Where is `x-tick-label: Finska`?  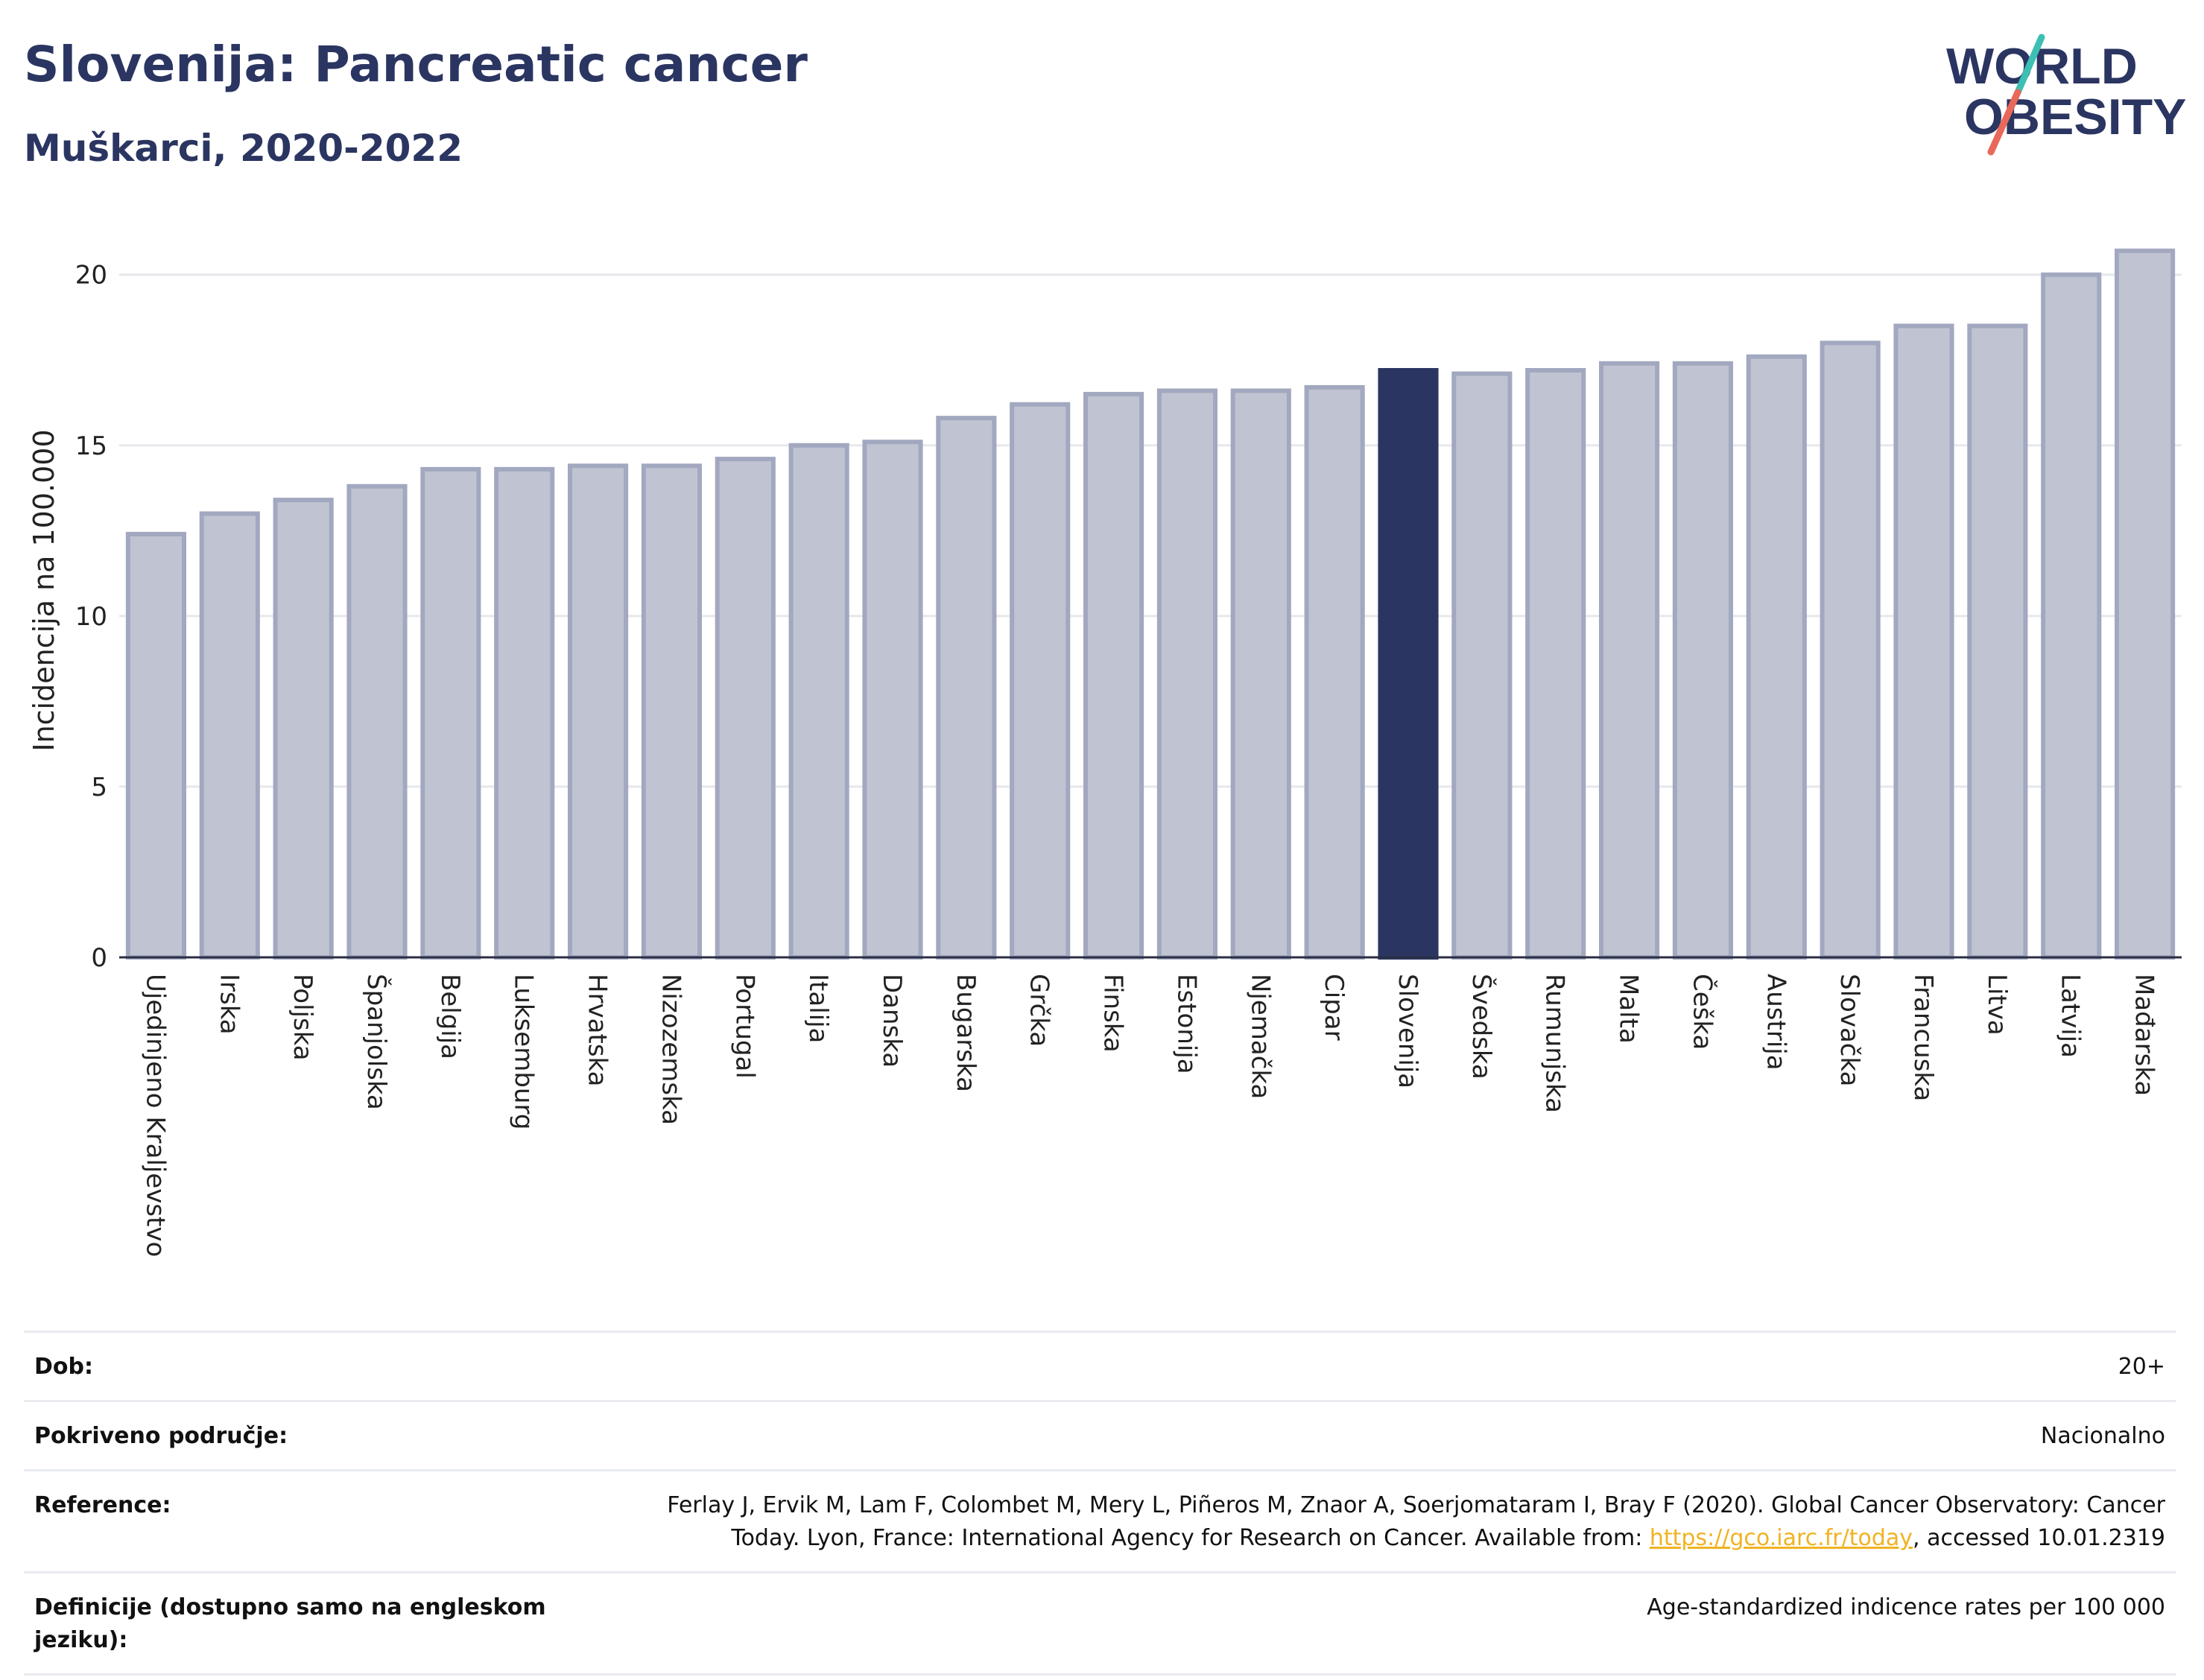 x-tick-label: Finska is located at coordinates (1113, 1013).